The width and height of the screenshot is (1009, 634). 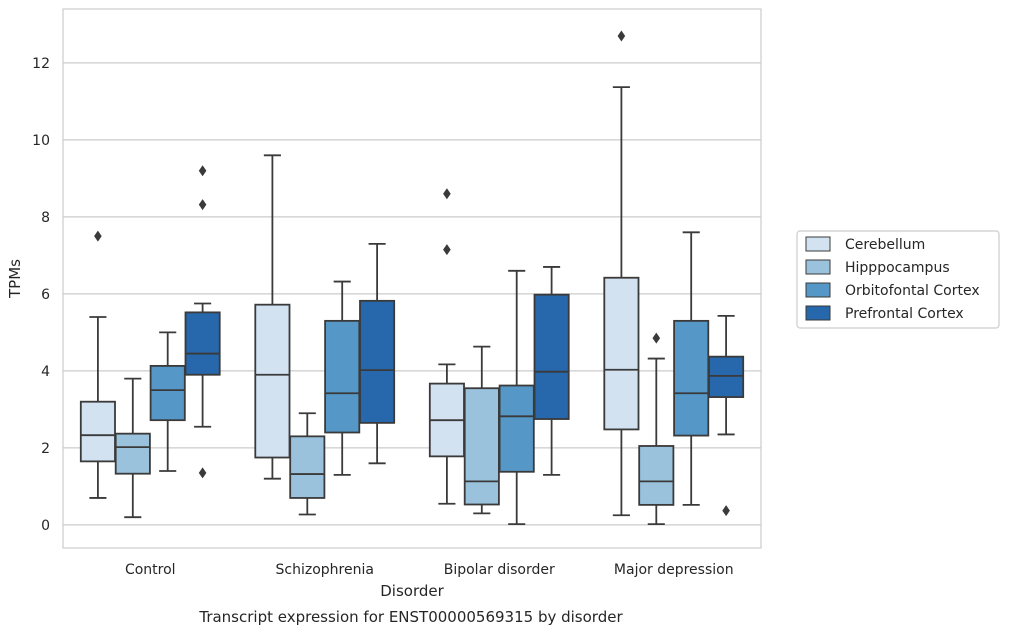 What do you see at coordinates (912, 291) in the screenshot?
I see `legend-label: Orbitofontal Cortex` at bounding box center [912, 291].